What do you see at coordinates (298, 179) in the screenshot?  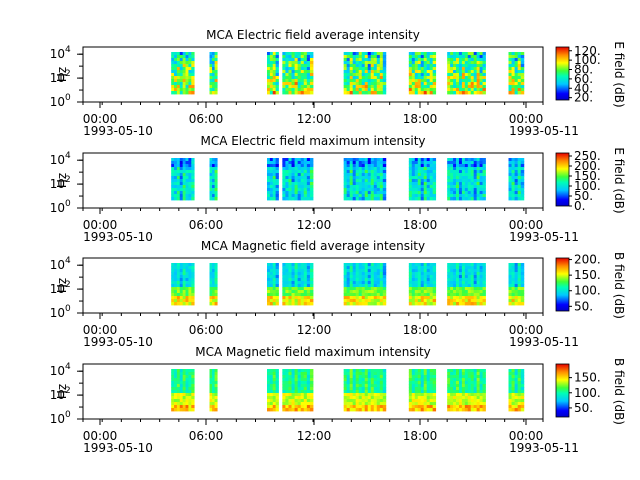 I see `data-segment` at bounding box center [298, 179].